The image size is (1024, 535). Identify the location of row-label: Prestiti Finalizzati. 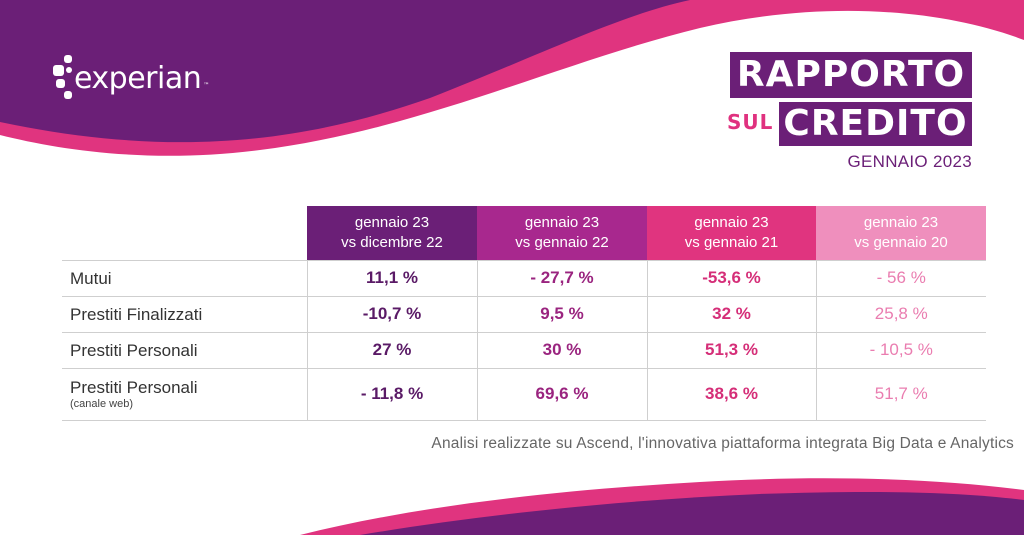
(184, 313).